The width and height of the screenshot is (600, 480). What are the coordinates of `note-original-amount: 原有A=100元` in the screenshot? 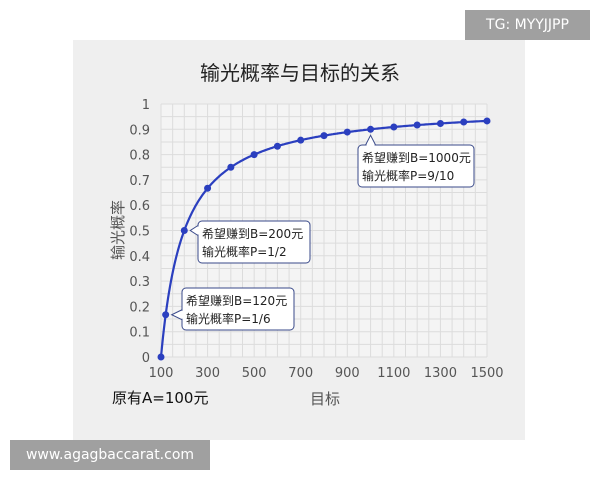 It's located at (160, 398).